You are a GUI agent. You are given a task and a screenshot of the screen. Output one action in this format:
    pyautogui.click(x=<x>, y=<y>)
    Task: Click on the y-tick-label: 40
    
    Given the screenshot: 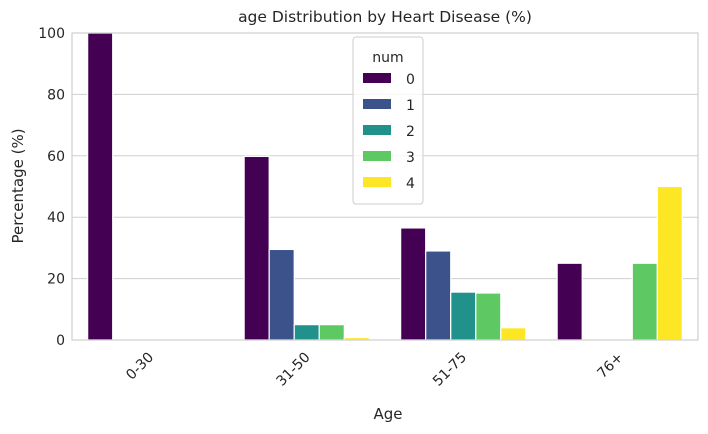 What is the action you would take?
    pyautogui.click(x=56, y=218)
    